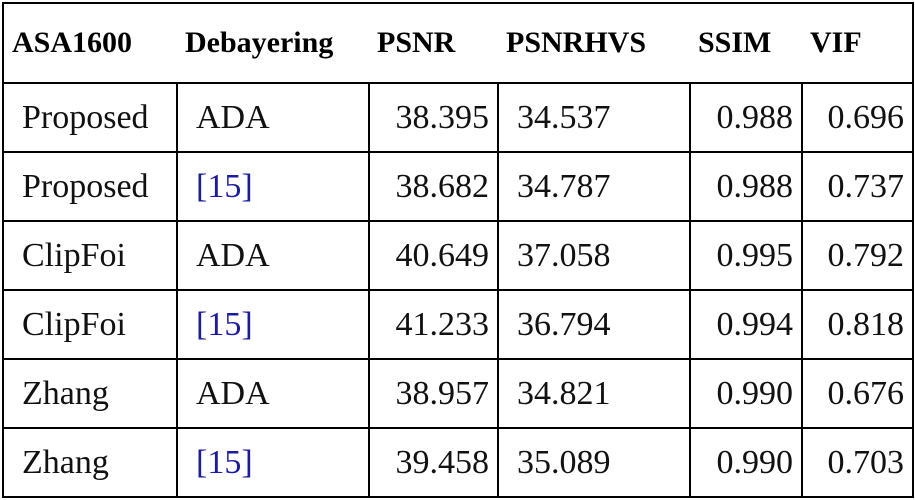 The height and width of the screenshot is (500, 915). Describe the element at coordinates (594, 462) in the screenshot. I see `table-cell: 35.089` at that location.